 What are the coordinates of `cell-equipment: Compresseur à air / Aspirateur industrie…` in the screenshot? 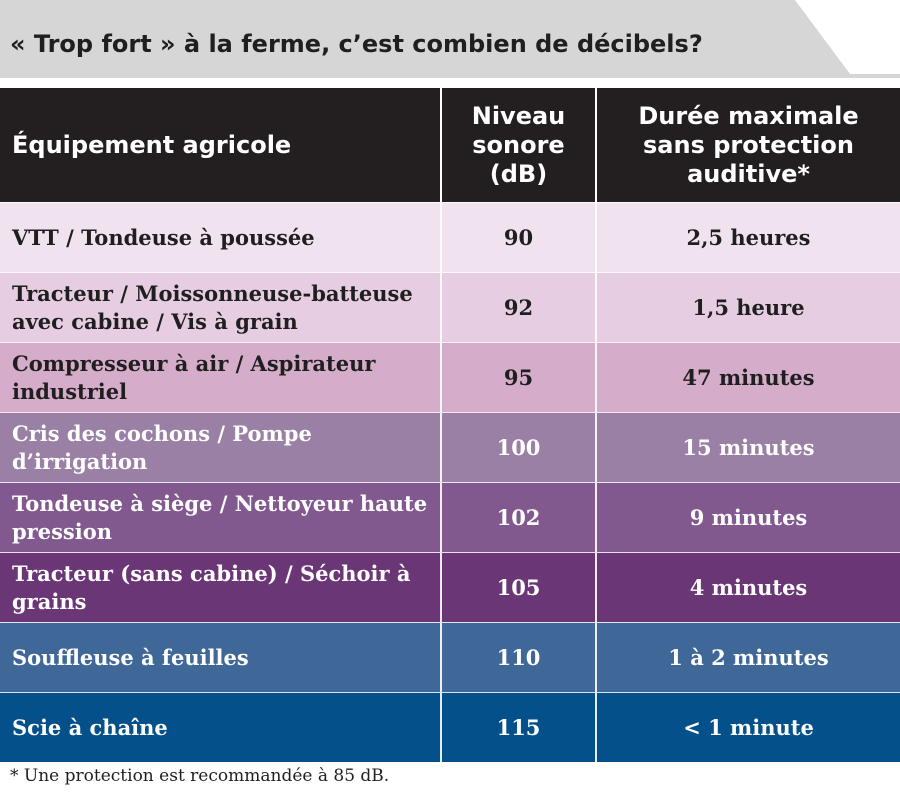 It's located at (194, 377).